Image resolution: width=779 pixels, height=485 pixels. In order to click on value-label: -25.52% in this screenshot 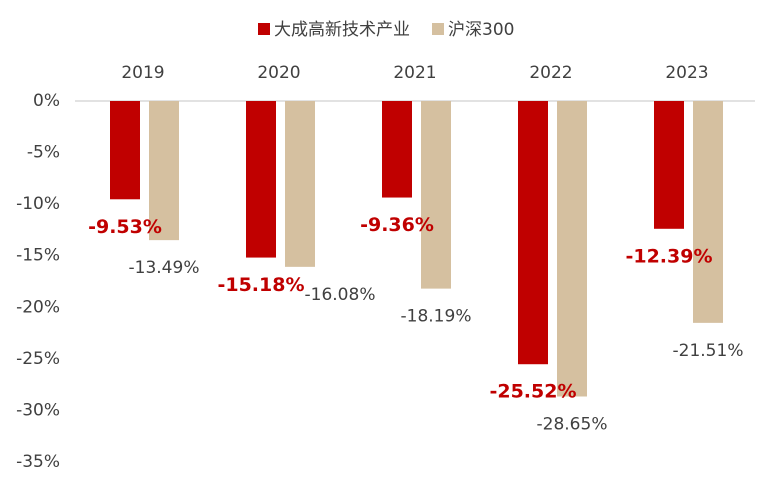, I will do `click(532, 392)`.